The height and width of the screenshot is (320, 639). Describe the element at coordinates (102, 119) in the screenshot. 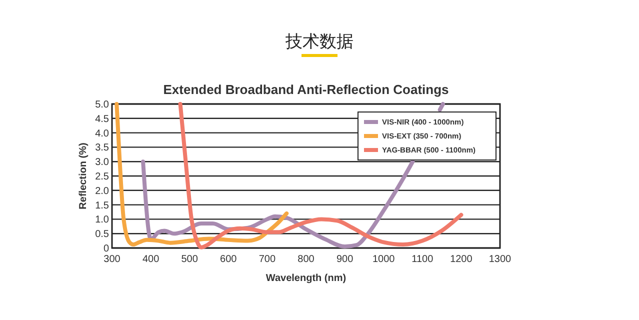

I see `y-tick-label: 4.5` at that location.